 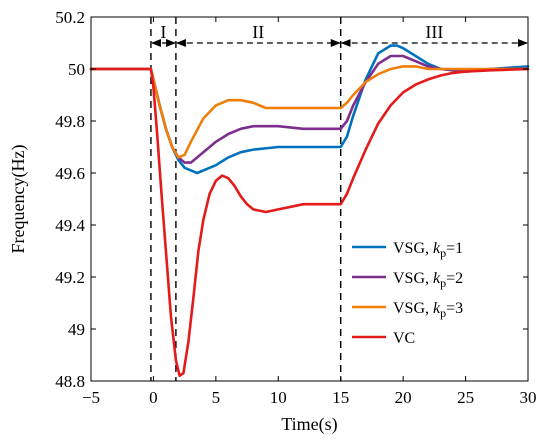 What do you see at coordinates (309, 424) in the screenshot?
I see `x-axis-label: Time(s)` at bounding box center [309, 424].